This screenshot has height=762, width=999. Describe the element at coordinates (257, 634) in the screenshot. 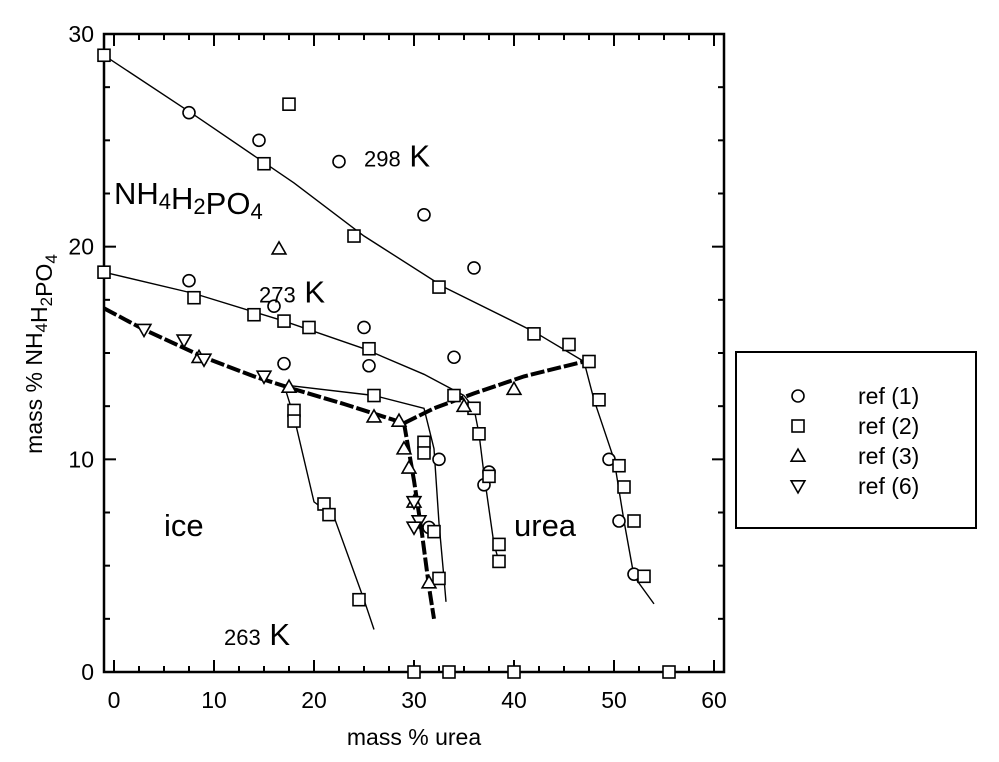

I see `annotation-label: 263 K` at that location.